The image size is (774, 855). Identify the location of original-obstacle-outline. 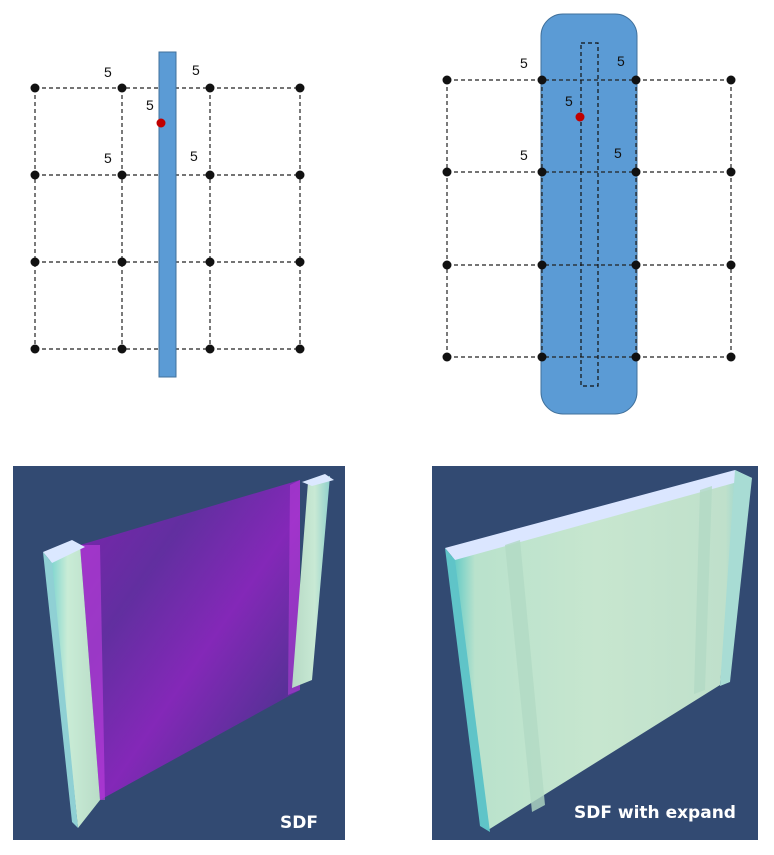
(589, 214).